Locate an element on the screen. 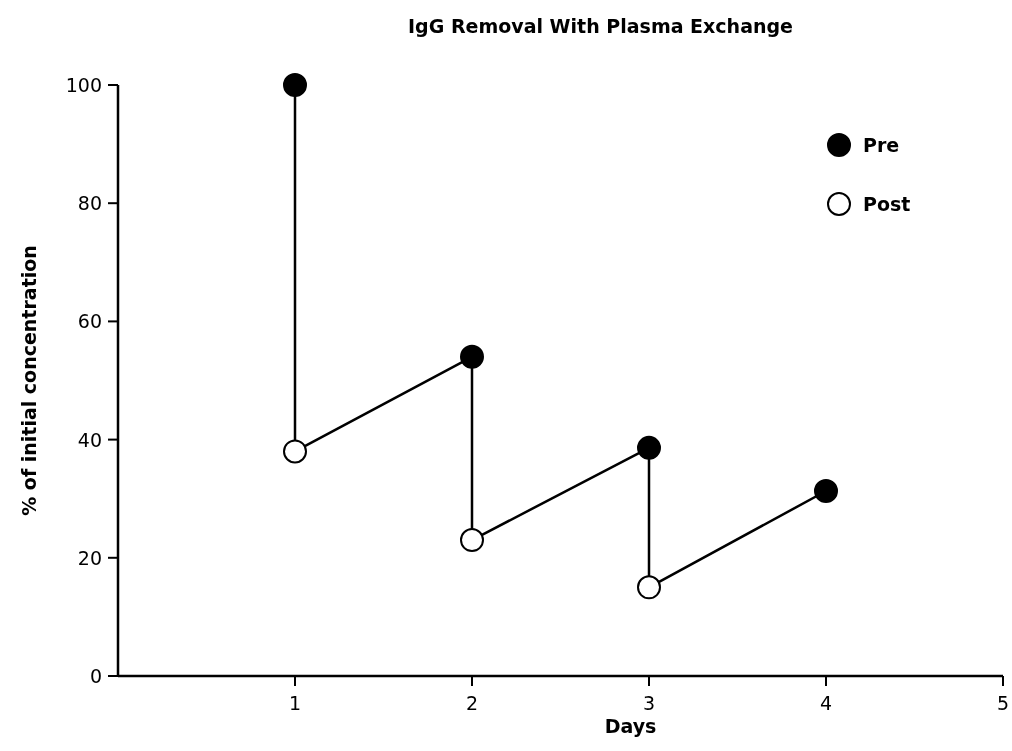 This screenshot has width=1012, height=751. legend-label: Pre is located at coordinates (881, 145).